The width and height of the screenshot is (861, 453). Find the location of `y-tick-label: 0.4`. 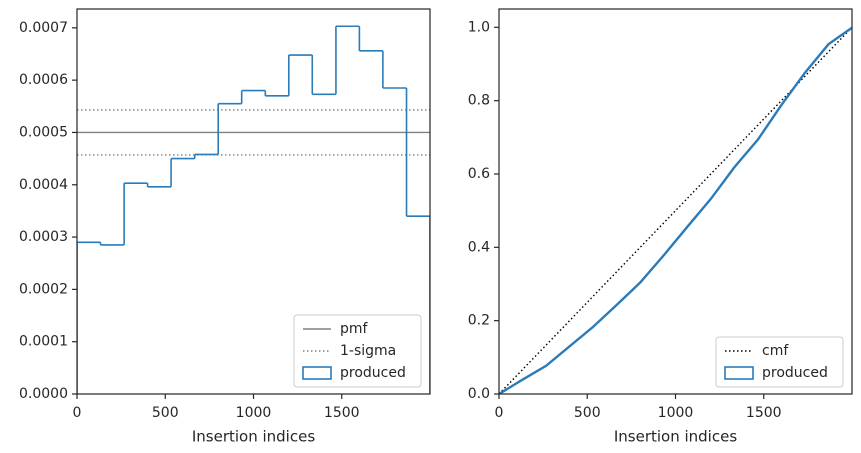

y-tick-label: 0.4 is located at coordinates (479, 247).